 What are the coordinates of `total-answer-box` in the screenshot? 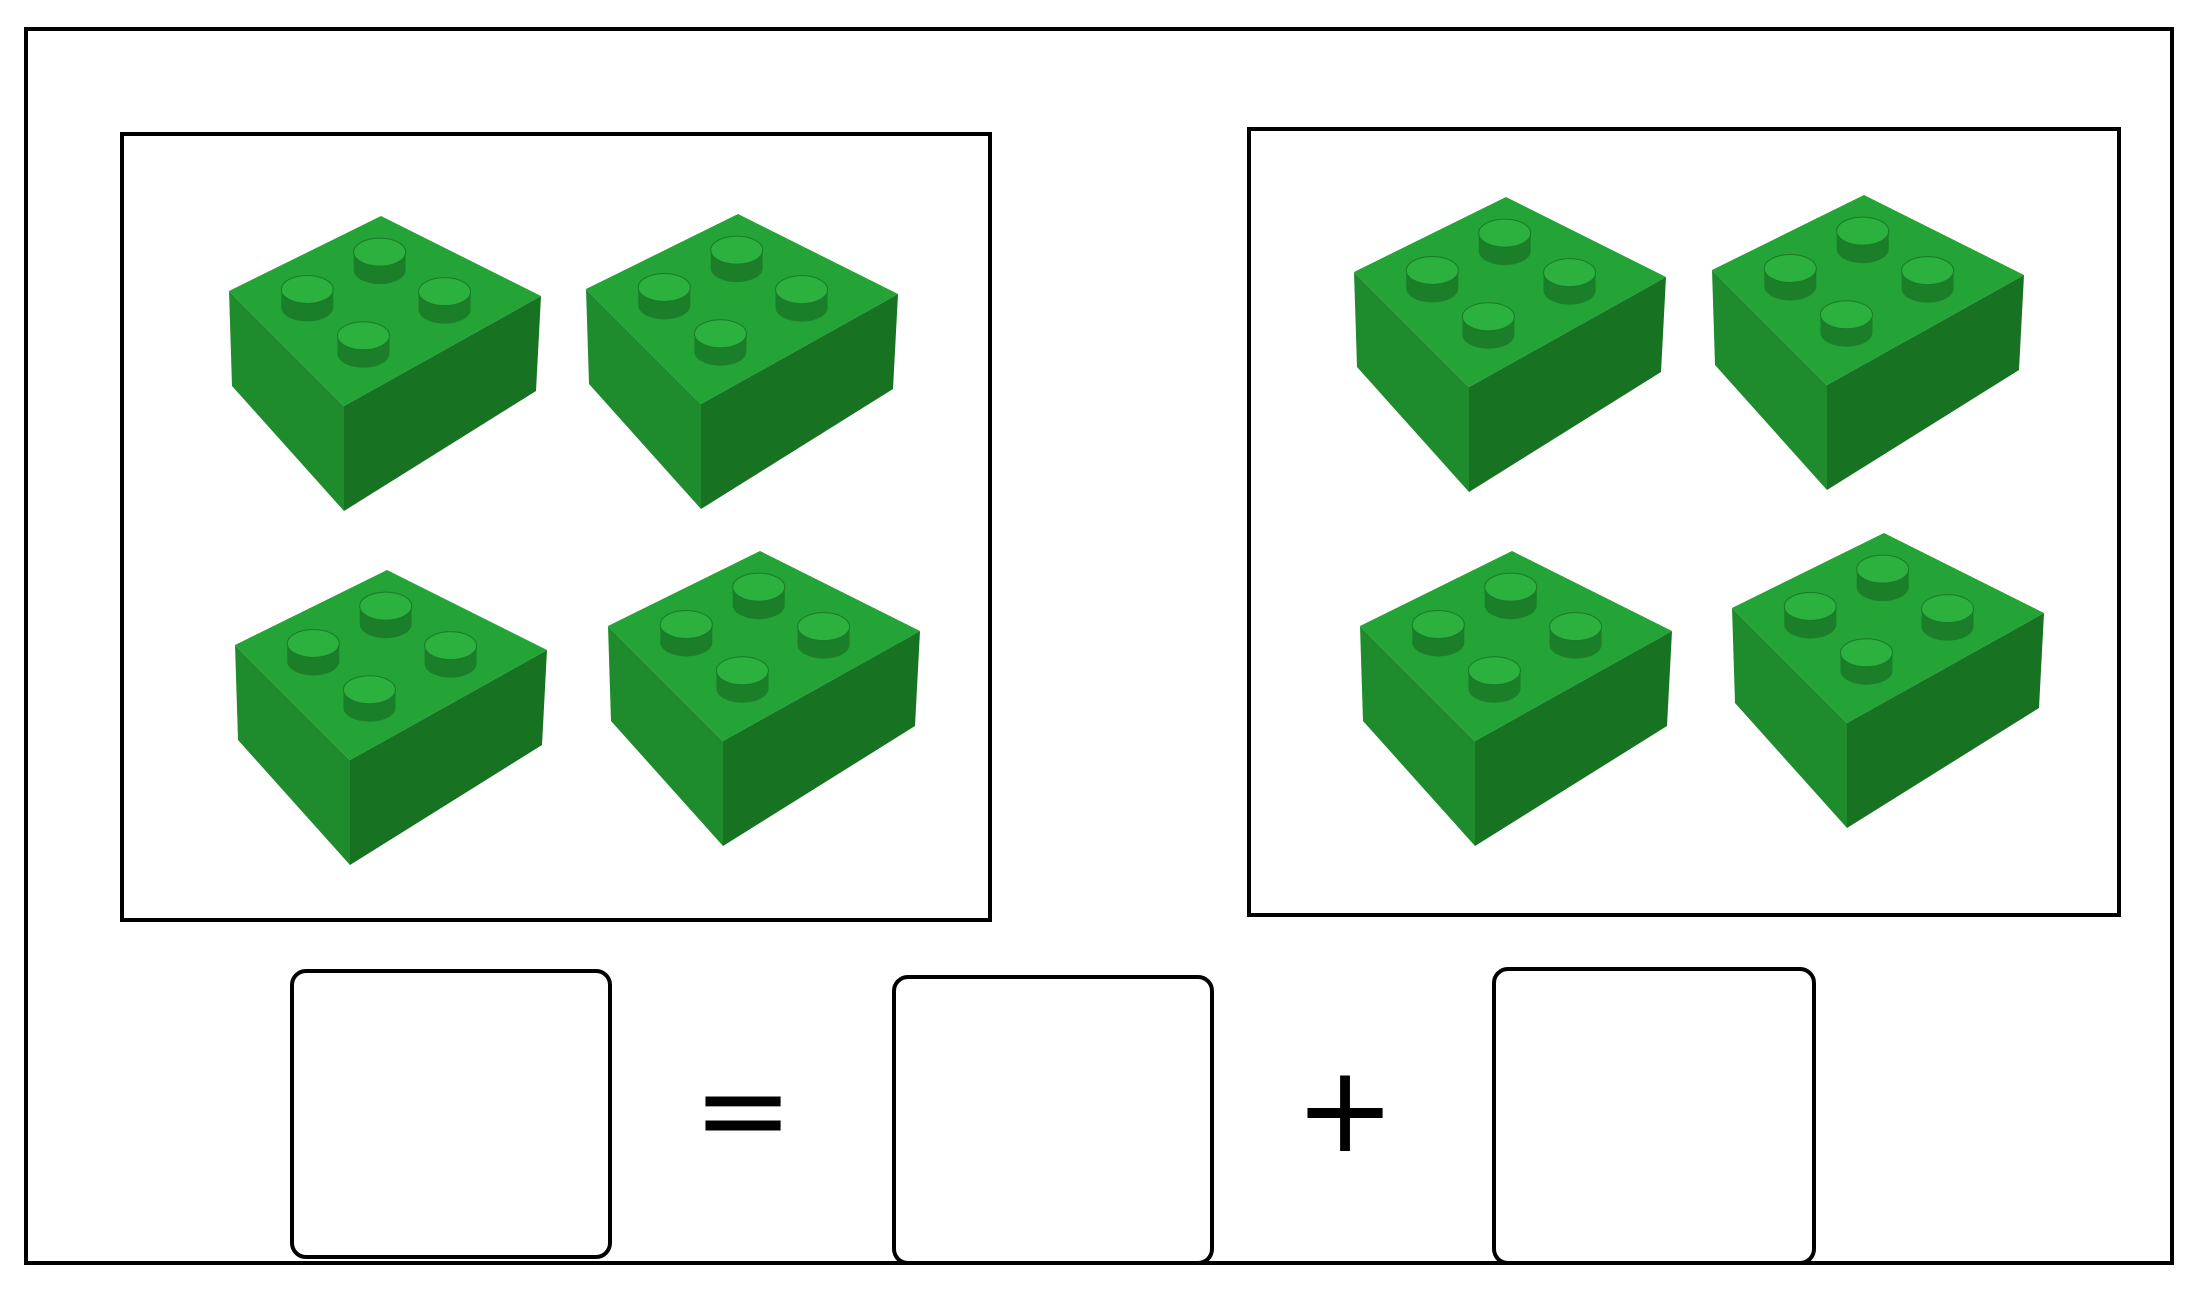 It's located at (451, 1114).